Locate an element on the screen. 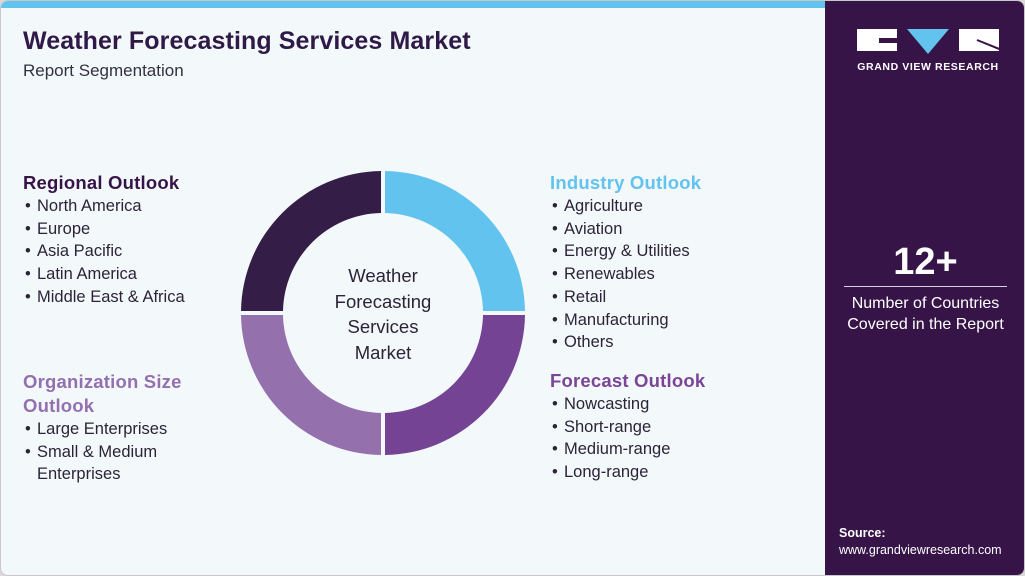 This screenshot has height=576, width=1025. donut-center-line: Market is located at coordinates (383, 352).